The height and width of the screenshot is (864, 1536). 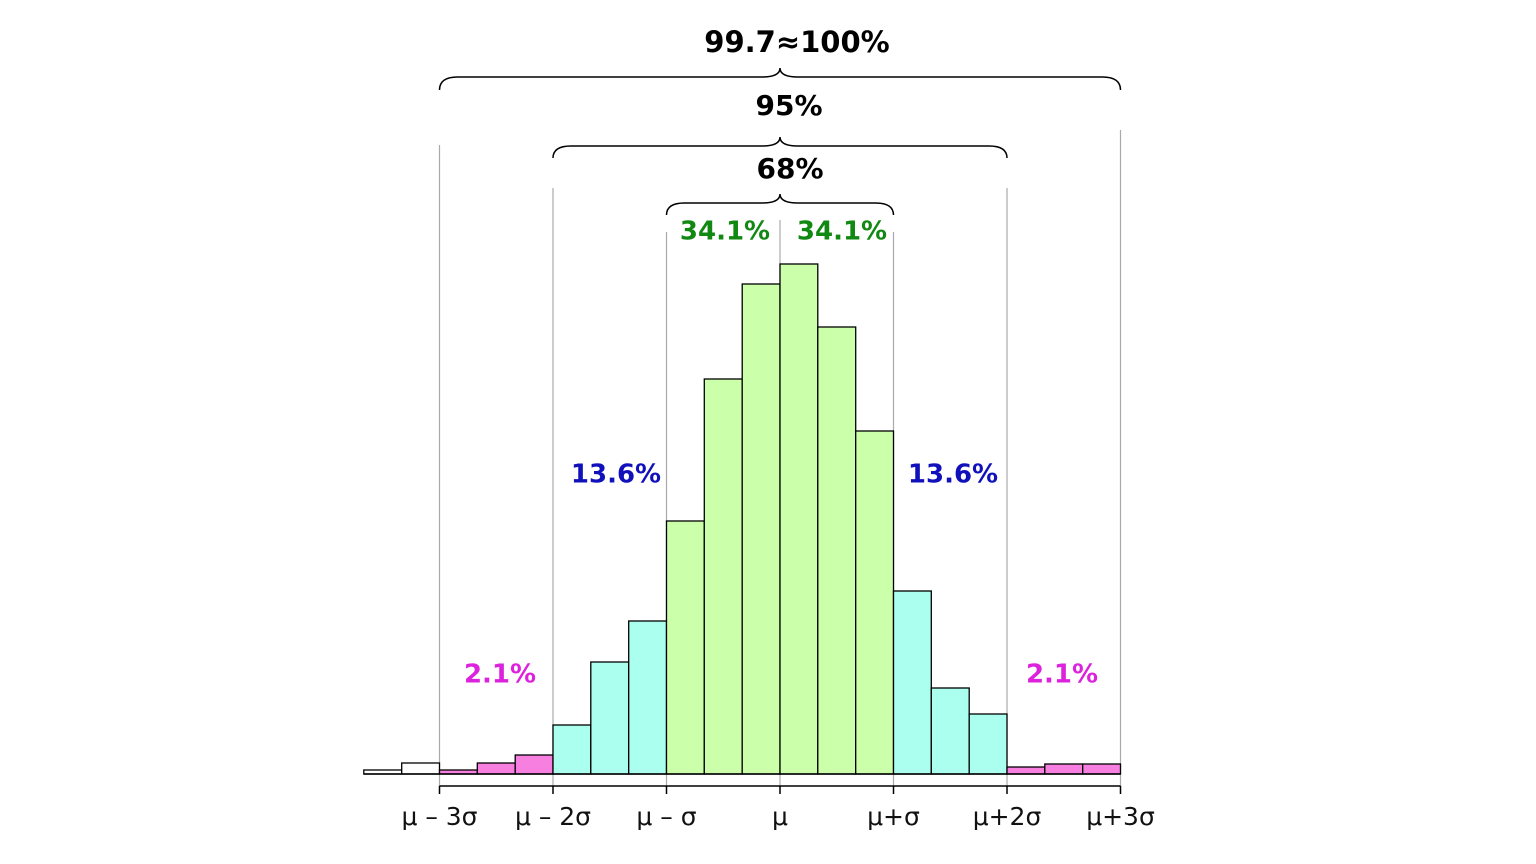 I want to click on x-tick-label: μ – 2σ, so click(x=553, y=816).